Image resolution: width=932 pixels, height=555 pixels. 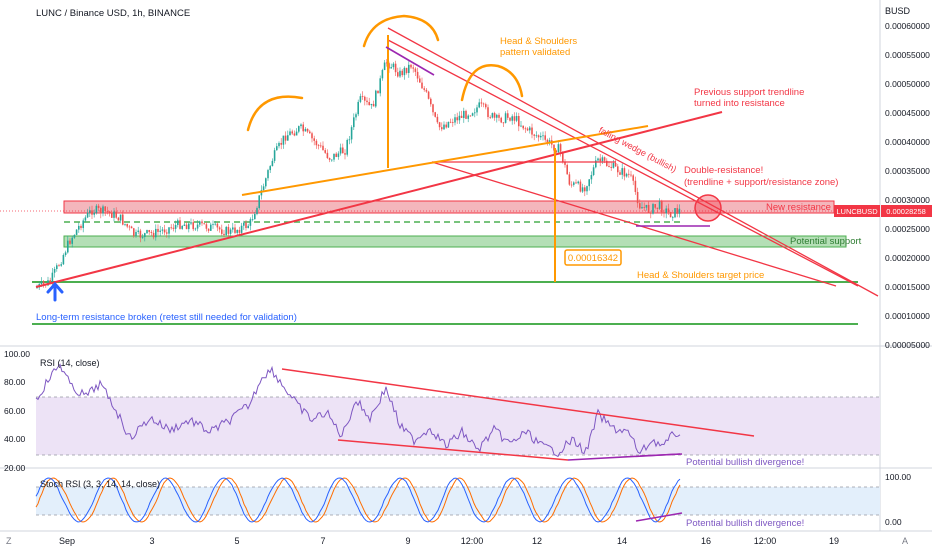 I want to click on rsi-title: RSI (14, close), so click(x=70, y=363).